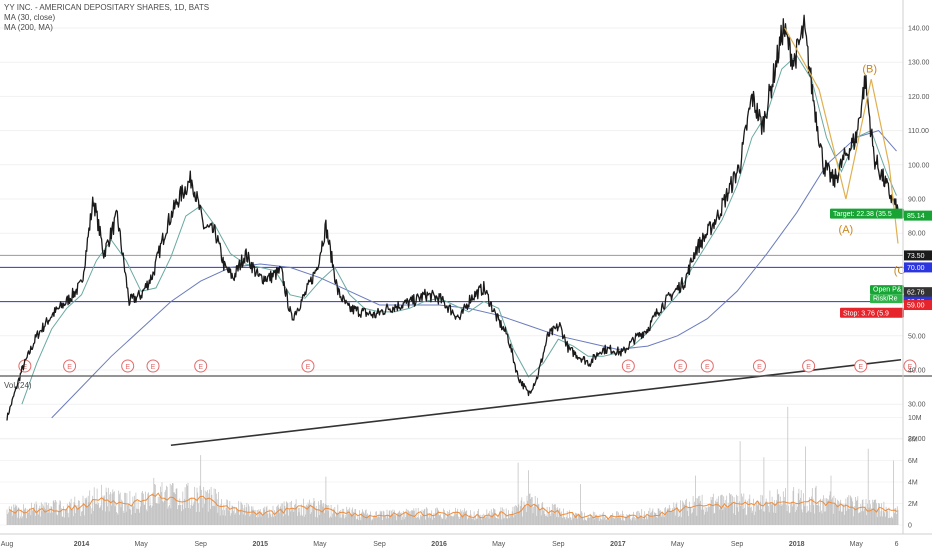 Image resolution: width=932 pixels, height=550 pixels. Describe the element at coordinates (841, 135) in the screenshot. I see `wave-path` at that location.